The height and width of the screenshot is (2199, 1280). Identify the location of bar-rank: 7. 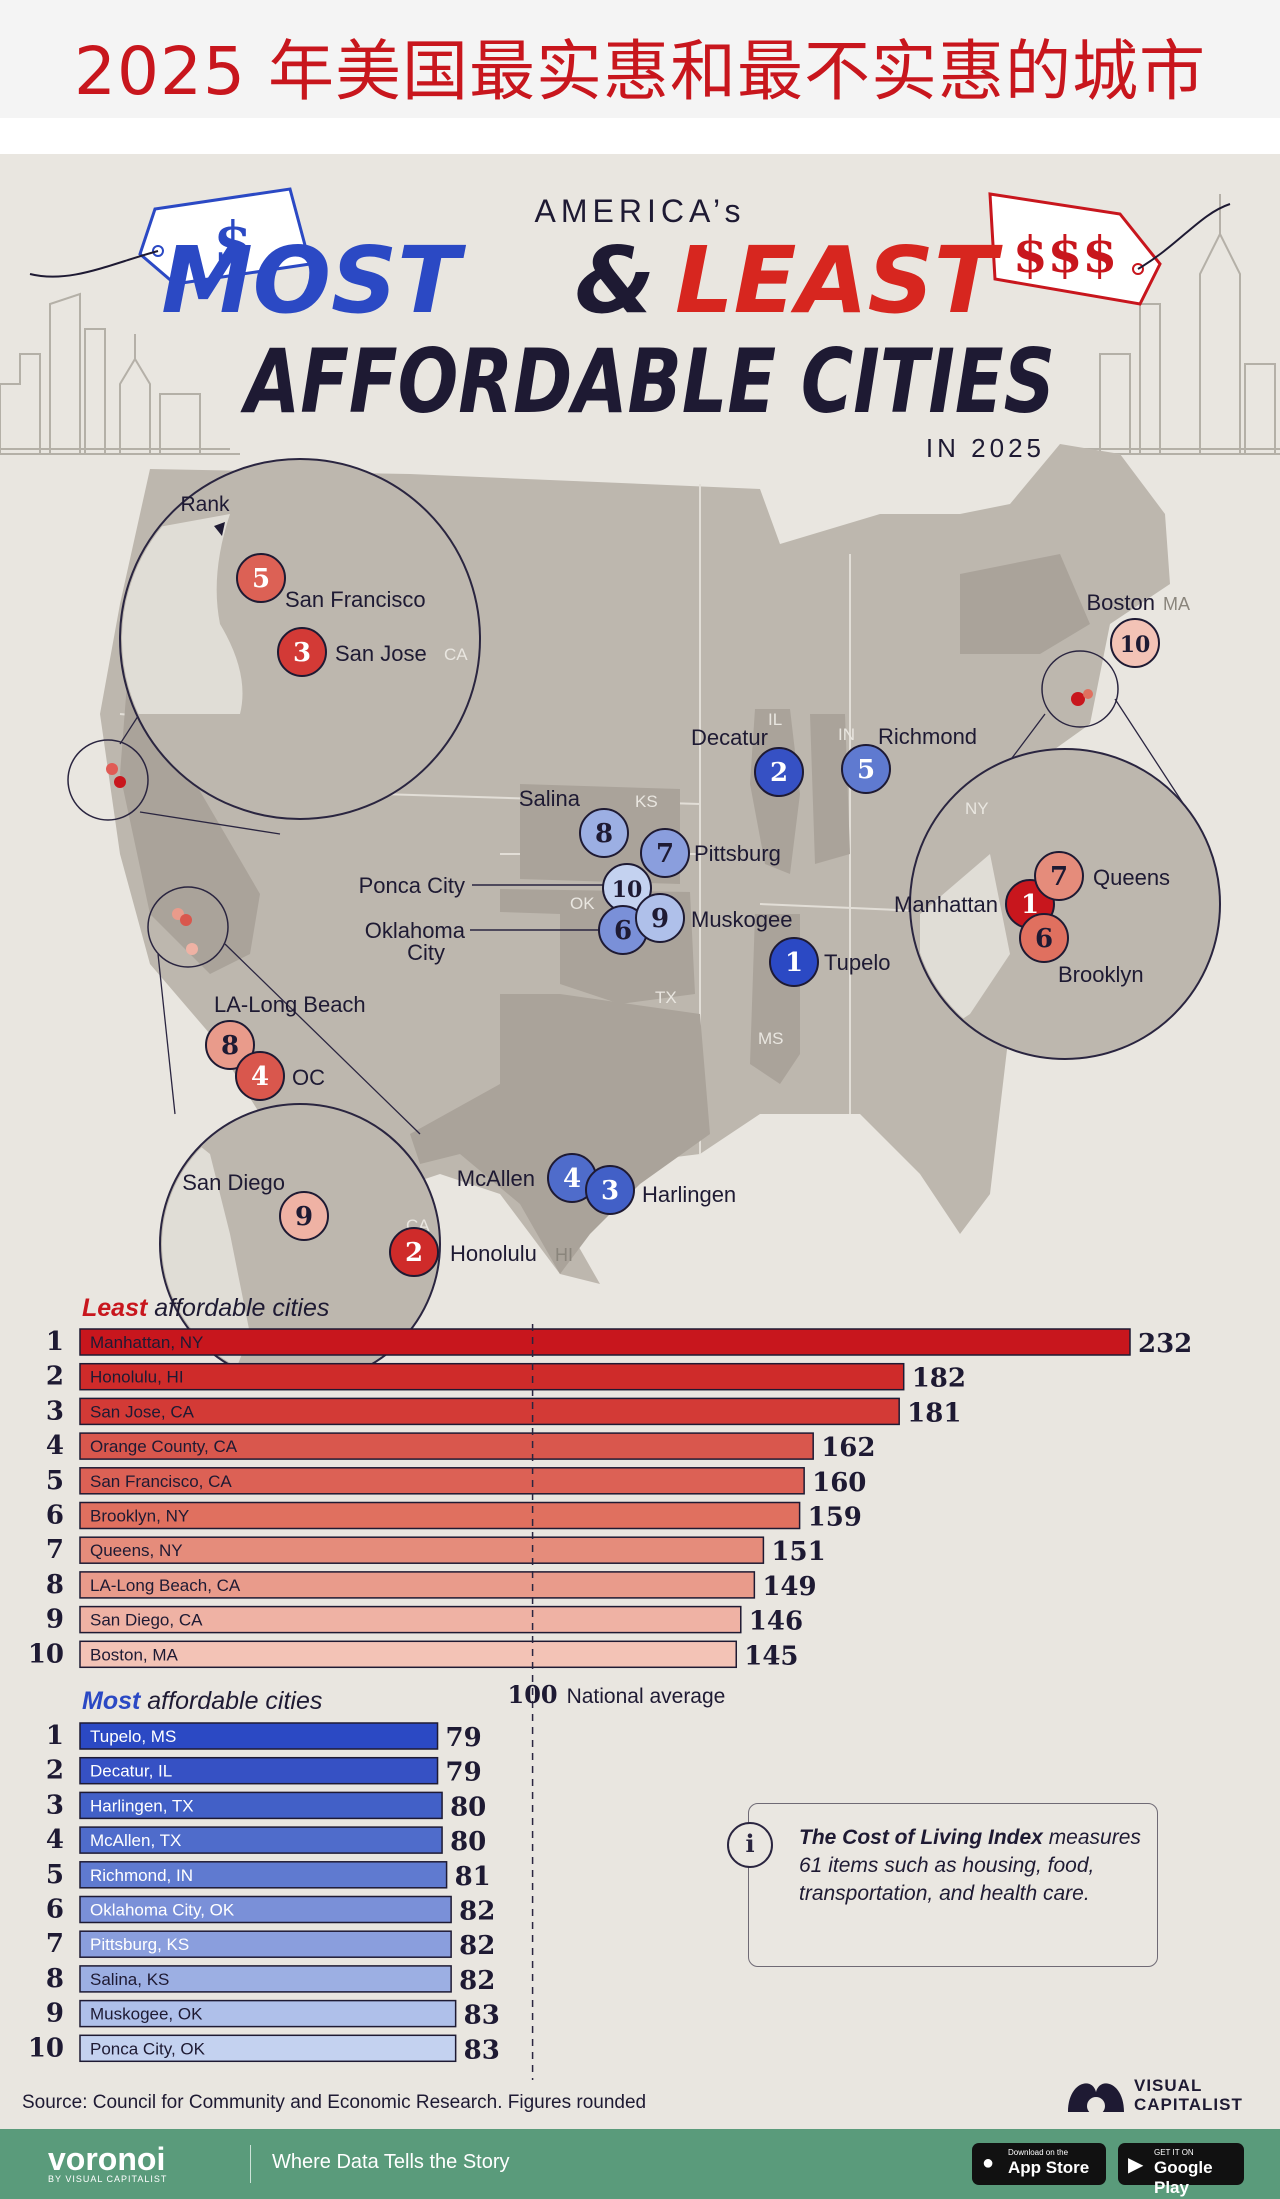
(55, 1550).